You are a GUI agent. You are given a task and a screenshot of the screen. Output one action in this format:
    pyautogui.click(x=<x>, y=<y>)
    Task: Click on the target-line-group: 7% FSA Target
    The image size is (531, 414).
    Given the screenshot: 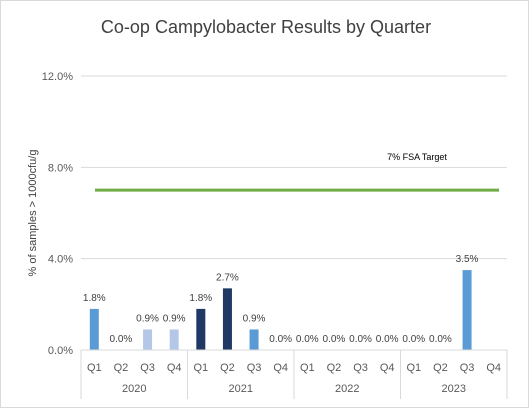 What is the action you would take?
    pyautogui.click(x=297, y=172)
    